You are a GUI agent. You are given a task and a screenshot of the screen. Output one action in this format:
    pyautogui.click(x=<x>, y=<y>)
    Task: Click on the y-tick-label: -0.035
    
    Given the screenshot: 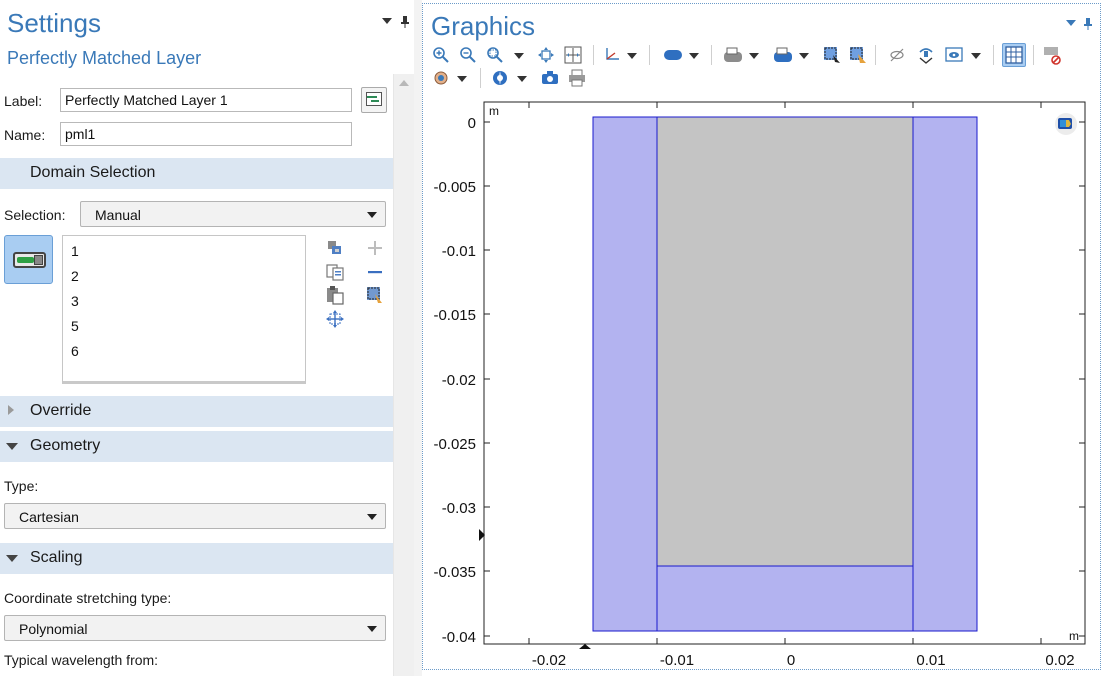 What is the action you would take?
    pyautogui.click(x=454, y=572)
    